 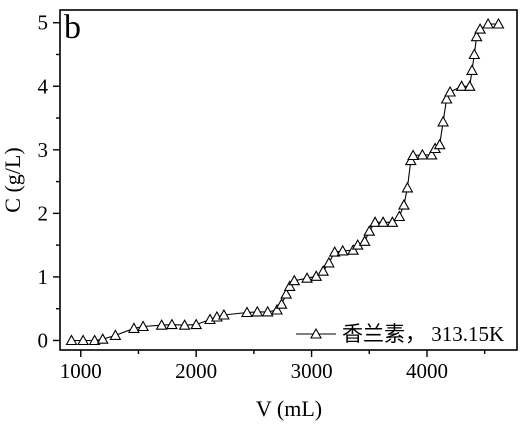 I want to click on legend: 香兰素， 313.15K, so click(x=400, y=334).